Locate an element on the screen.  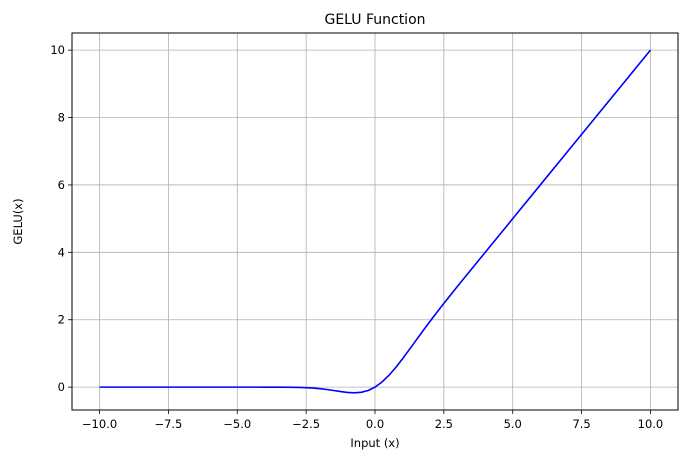
x-tick-label: 7.5 is located at coordinates (581, 424).